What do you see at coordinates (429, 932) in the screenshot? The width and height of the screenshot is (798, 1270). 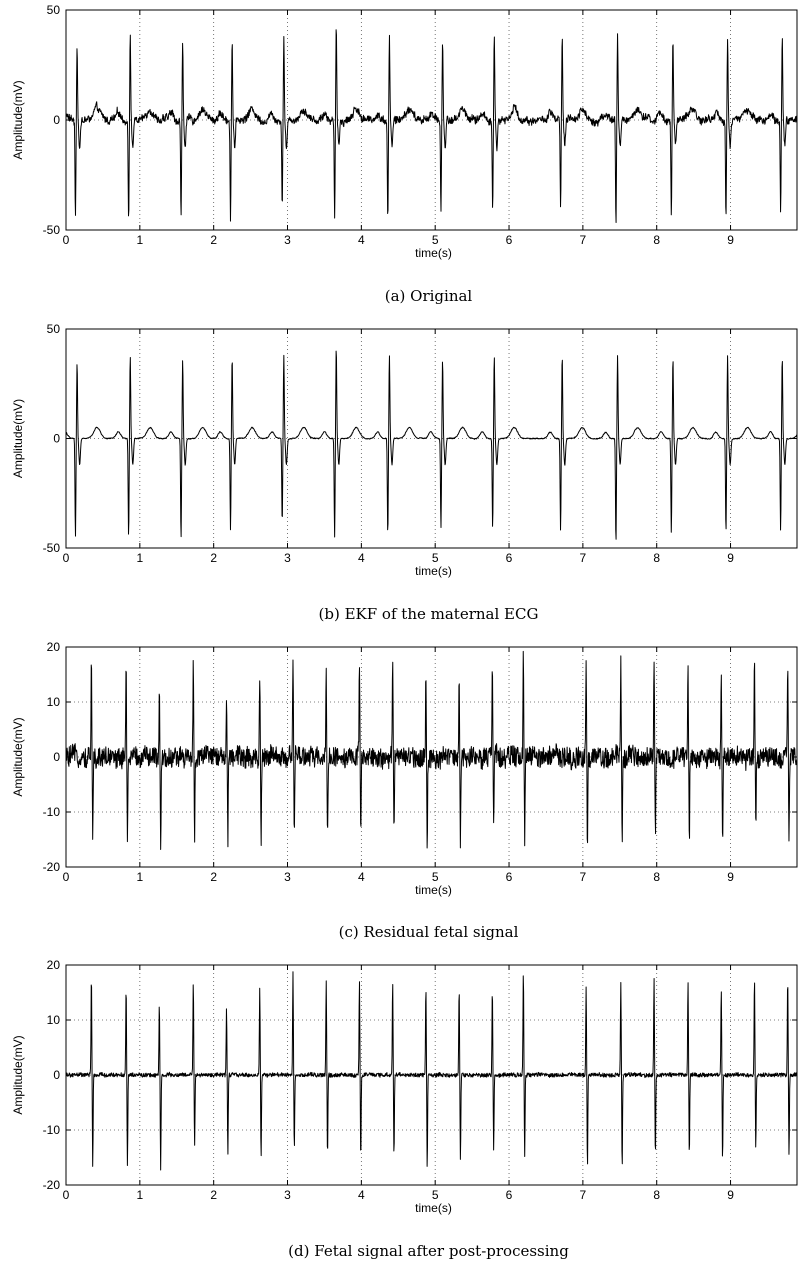 I see `chart-caption: (c) Residual fetal signal` at bounding box center [429, 932].